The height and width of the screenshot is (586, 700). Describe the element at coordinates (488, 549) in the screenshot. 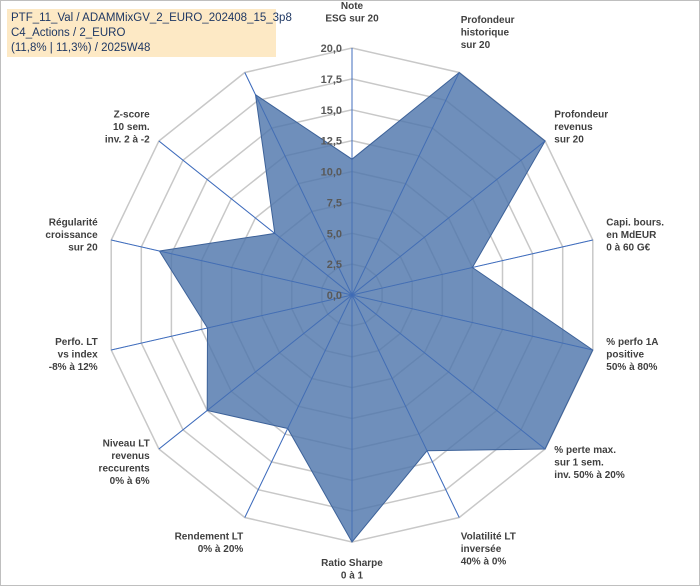

I see `axis-label: Volatilité LT inversée 40% à 0%` at that location.